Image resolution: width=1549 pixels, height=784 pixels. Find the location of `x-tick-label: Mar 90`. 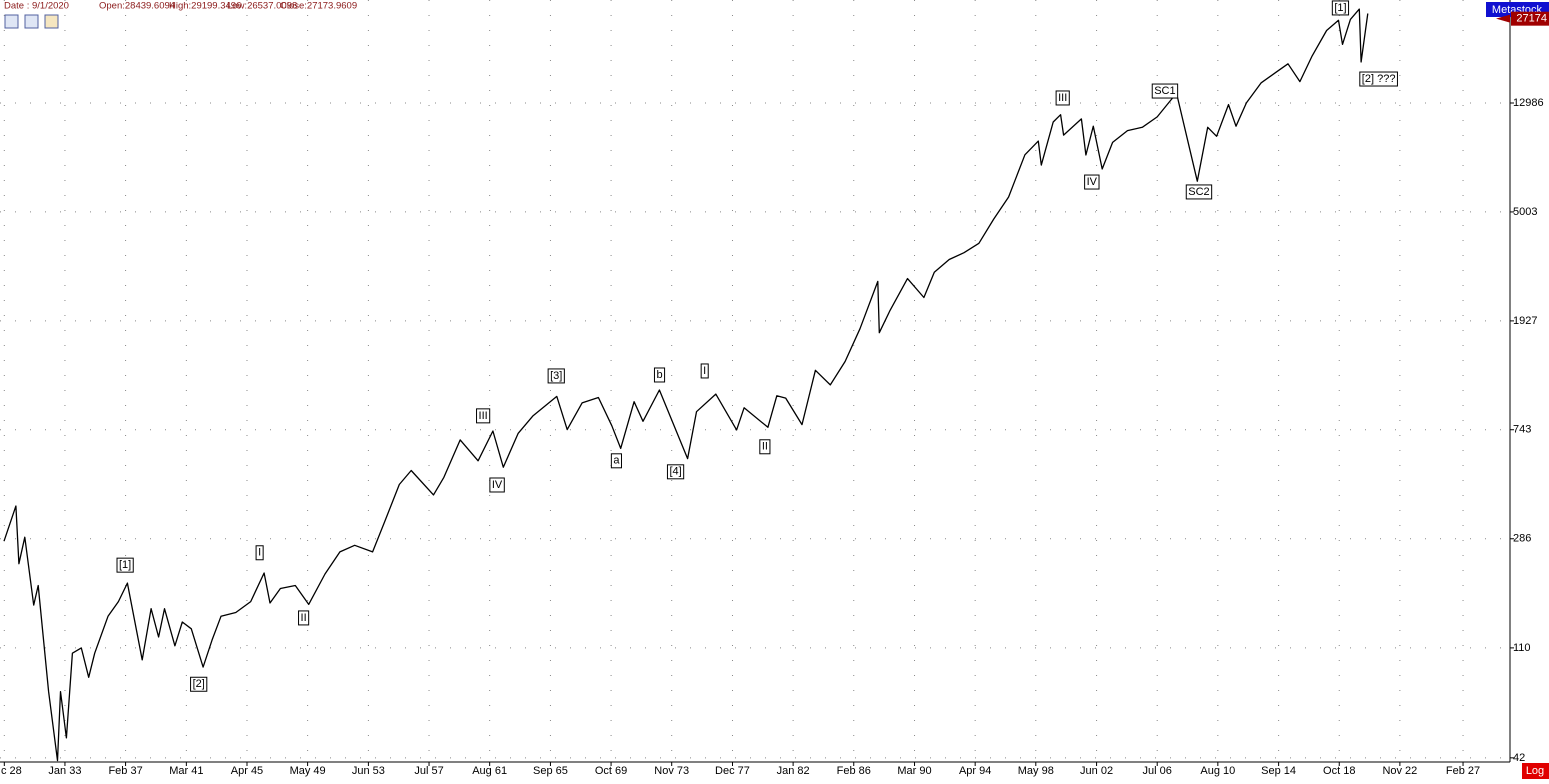

x-tick-label: Mar 90 is located at coordinates (914, 771).